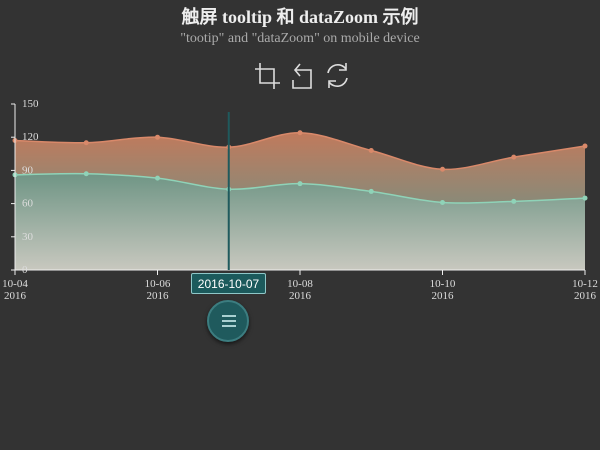 This screenshot has width=600, height=450. Describe the element at coordinates (28, 204) in the screenshot. I see `y-tick-label: 60` at that location.